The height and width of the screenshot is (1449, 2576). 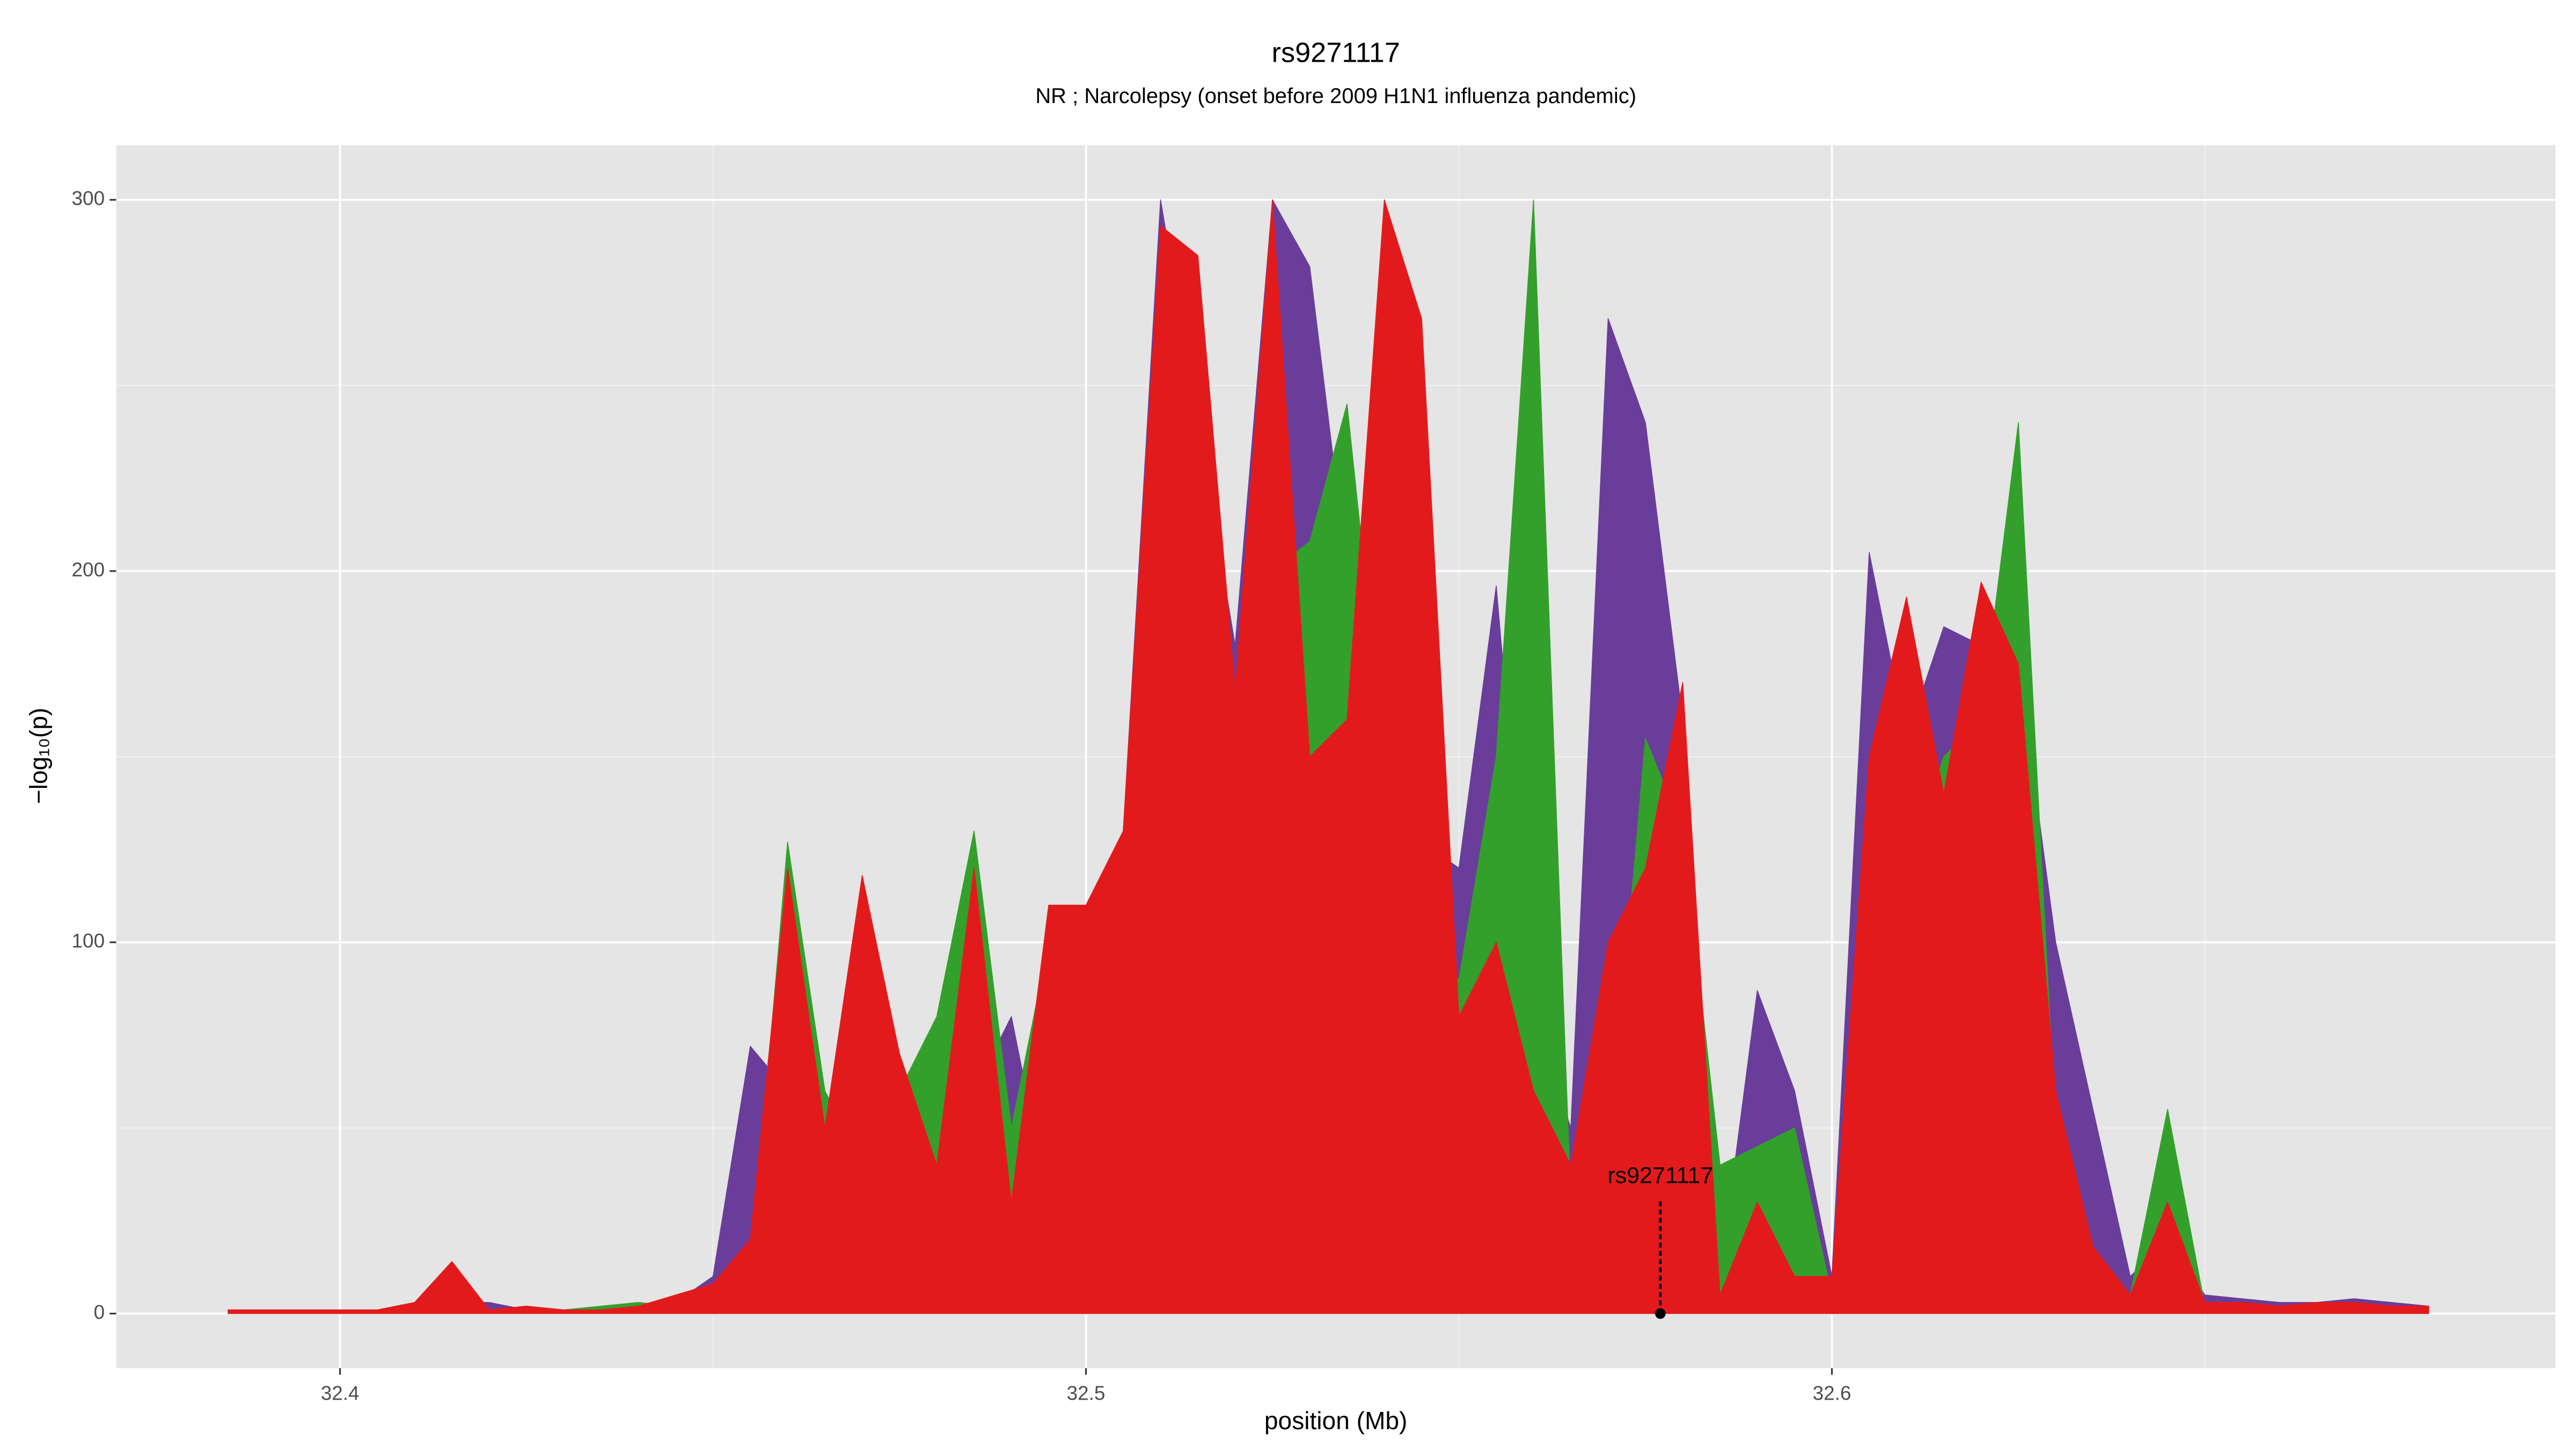 I want to click on x-tick-label: 32.4, so click(x=340, y=1393).